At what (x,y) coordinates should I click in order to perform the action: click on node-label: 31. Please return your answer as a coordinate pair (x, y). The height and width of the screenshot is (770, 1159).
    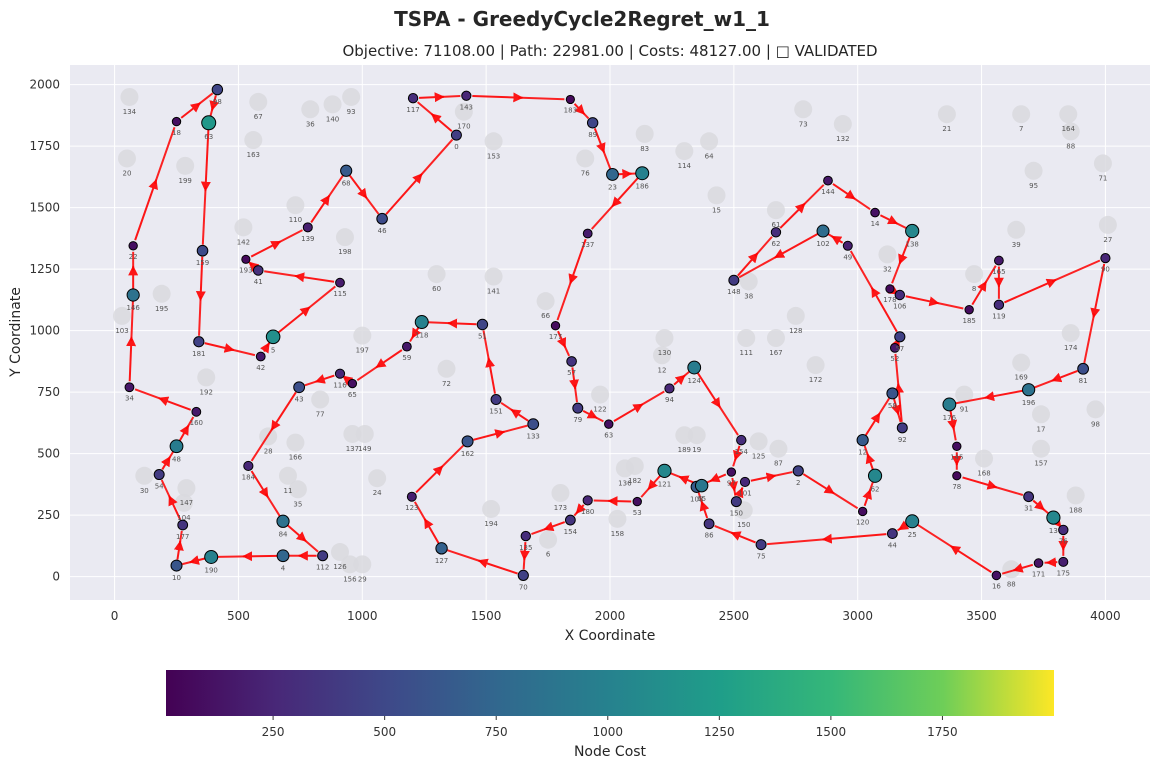
    Looking at the image, I should click on (1028, 509).